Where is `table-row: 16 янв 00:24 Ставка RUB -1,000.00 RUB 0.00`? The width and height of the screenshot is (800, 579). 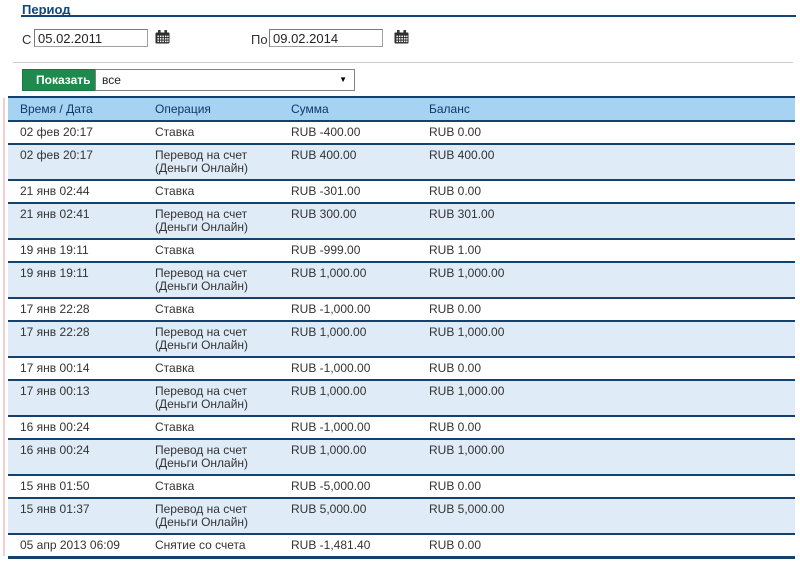 table-row: 16 янв 00:24 Ставка RUB -1,000.00 RUB 0.00 is located at coordinates (401, 428).